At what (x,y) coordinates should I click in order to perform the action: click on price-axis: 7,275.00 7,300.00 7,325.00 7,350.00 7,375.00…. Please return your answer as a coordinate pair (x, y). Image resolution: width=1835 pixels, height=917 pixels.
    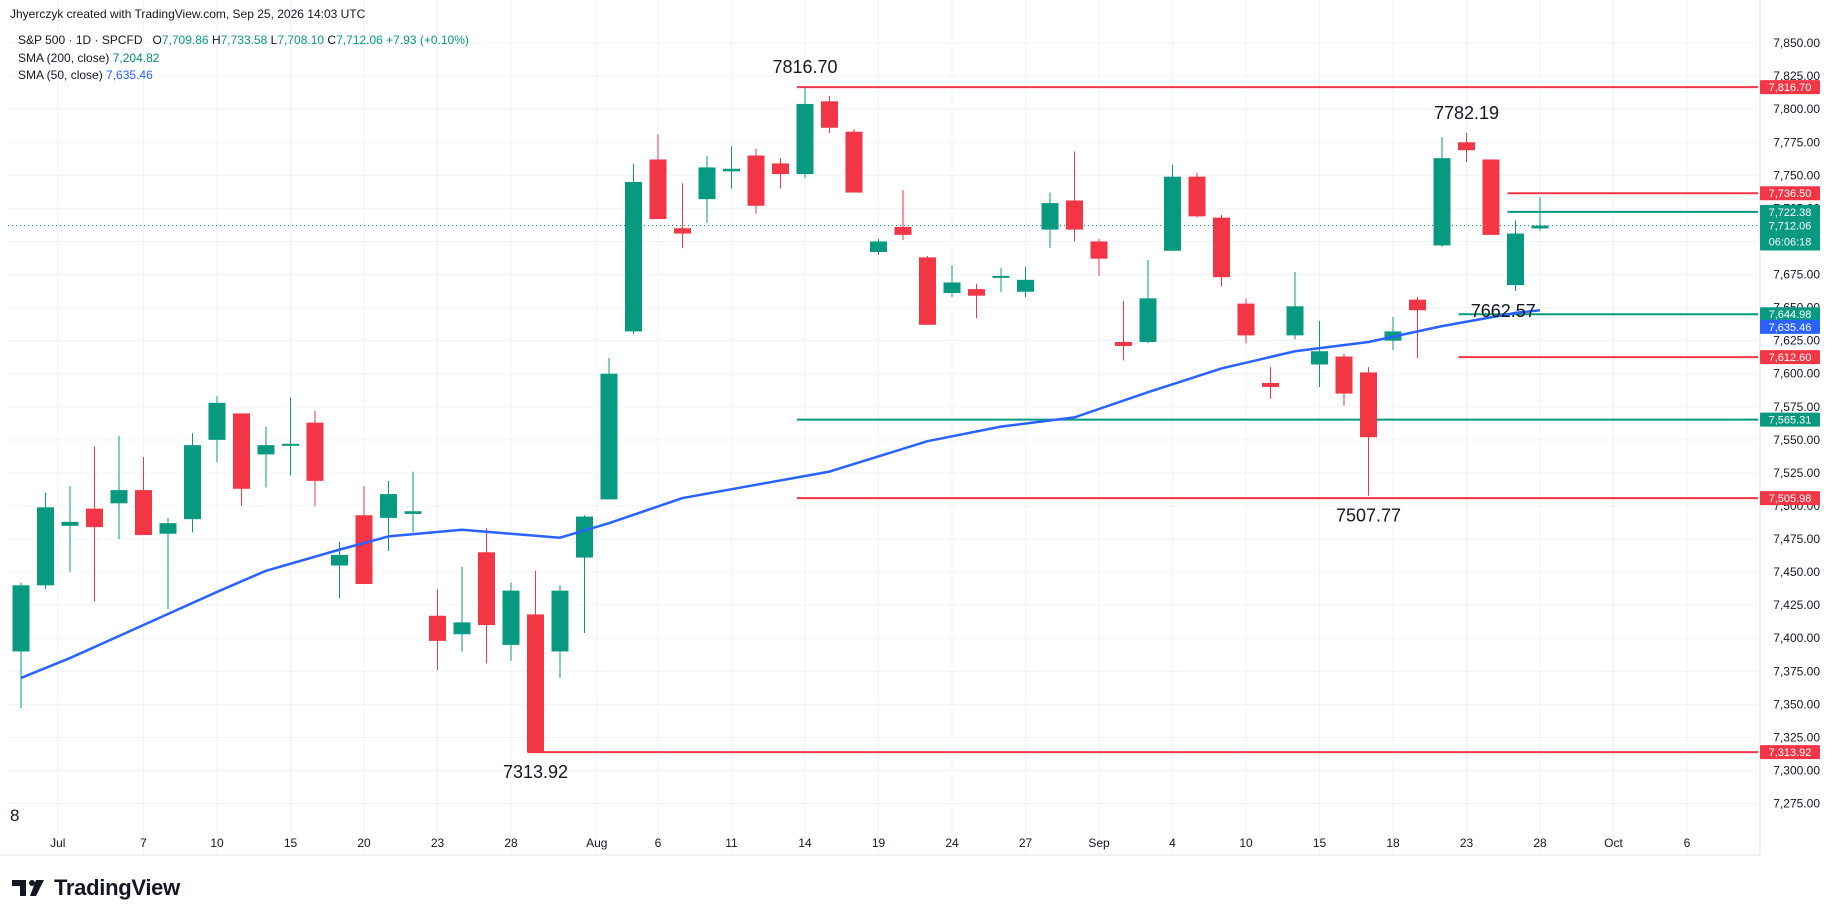
    Looking at the image, I should click on (1790, 423).